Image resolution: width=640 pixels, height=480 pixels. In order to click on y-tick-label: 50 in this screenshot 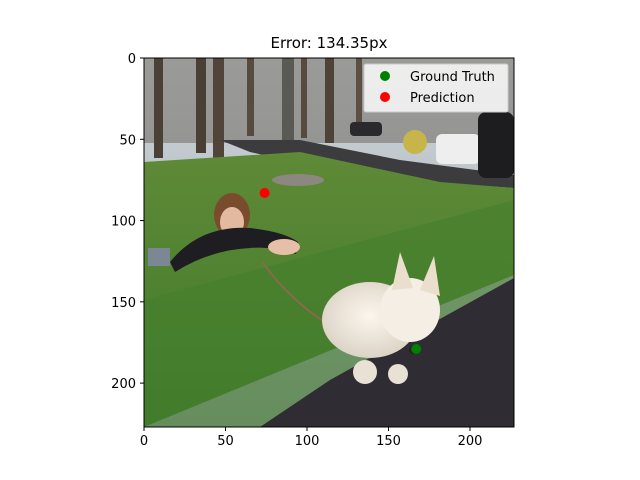, I will do `click(127, 140)`.